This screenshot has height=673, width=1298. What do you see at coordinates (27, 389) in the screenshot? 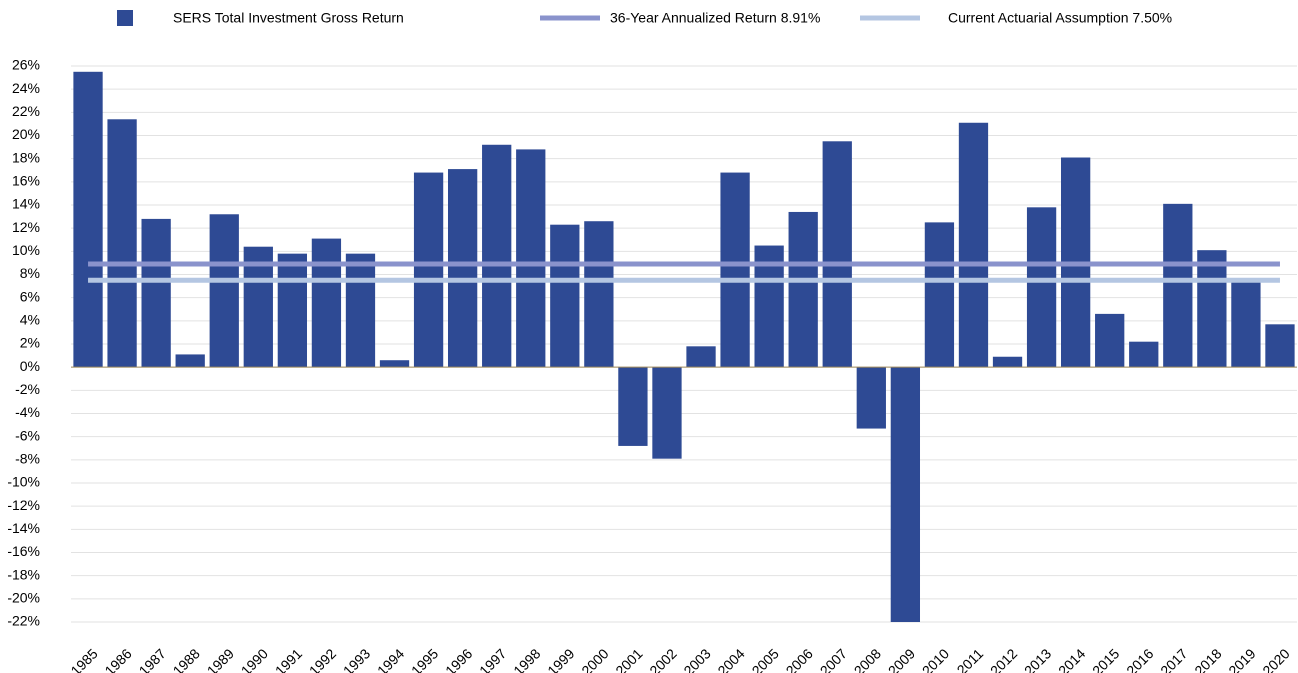
I see `y-tick-label: -2%` at bounding box center [27, 389].